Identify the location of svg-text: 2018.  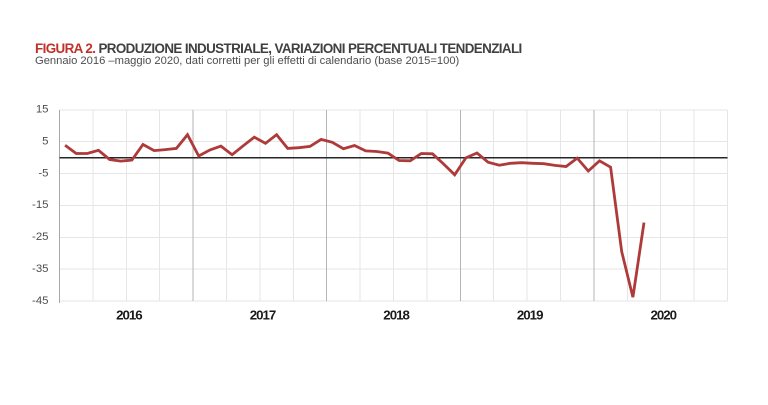
(396, 315).